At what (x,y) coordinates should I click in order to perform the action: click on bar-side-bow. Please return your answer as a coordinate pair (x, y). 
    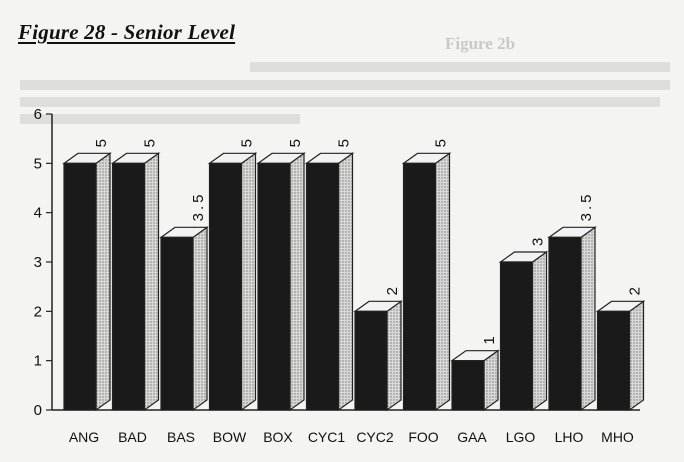
    Looking at the image, I should click on (248, 282).